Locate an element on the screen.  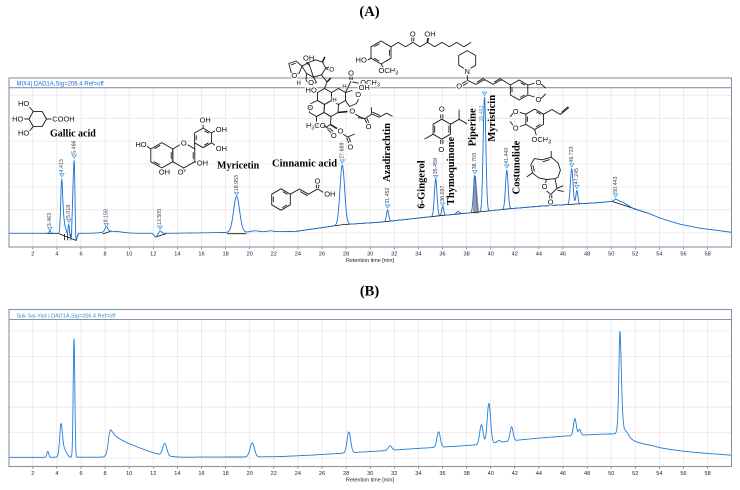
svg-text: 18.953 is located at coordinates (237, 183).